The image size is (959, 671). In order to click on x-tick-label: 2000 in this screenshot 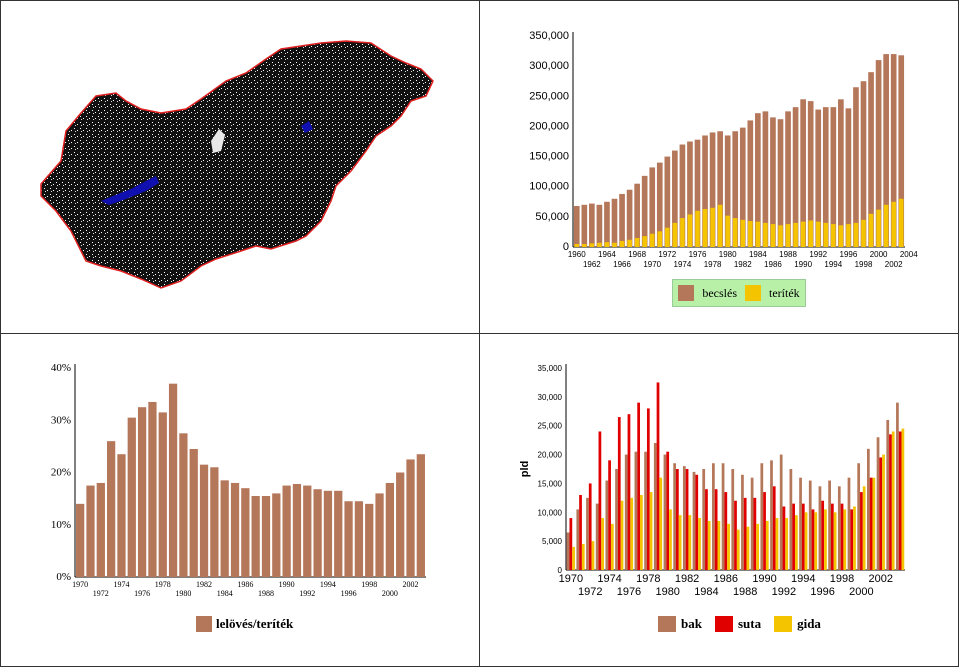, I will do `click(879, 254)`.